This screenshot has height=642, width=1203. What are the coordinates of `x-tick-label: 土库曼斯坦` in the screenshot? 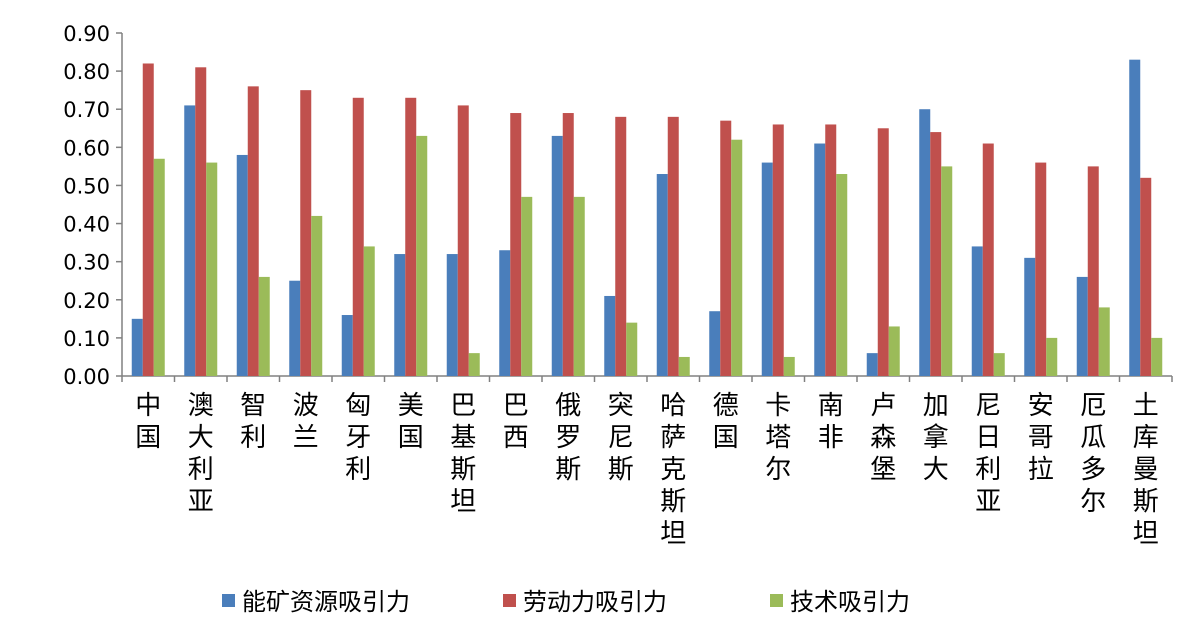 It's located at (1146, 470).